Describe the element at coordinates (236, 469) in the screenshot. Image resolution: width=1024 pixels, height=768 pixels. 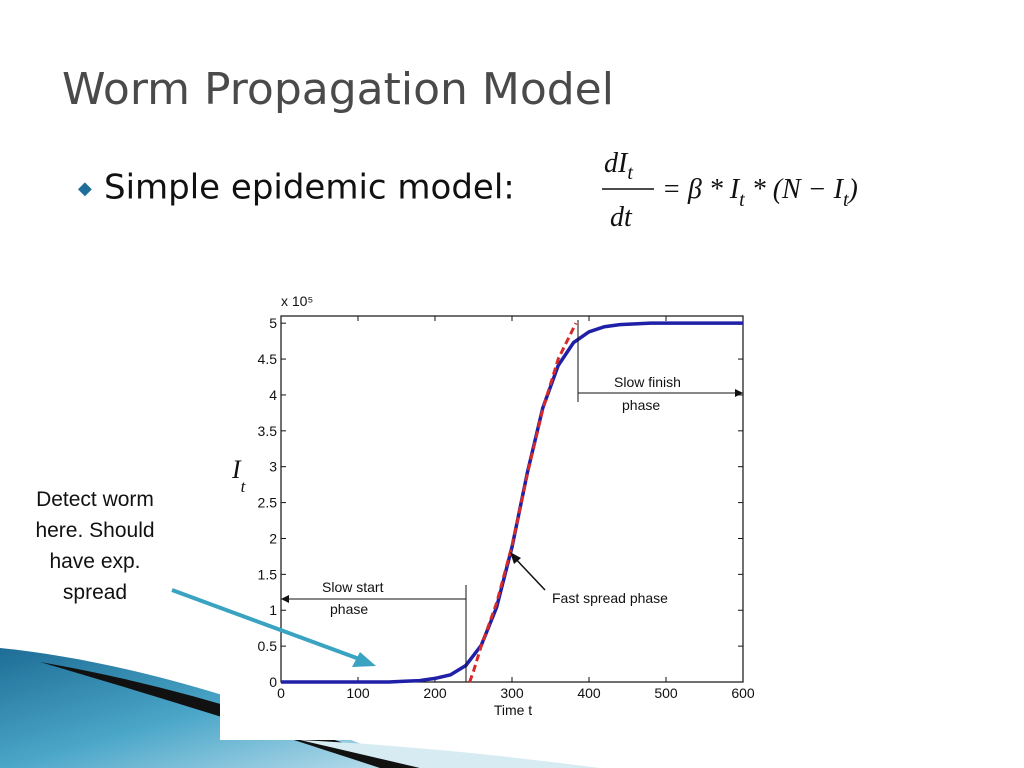
I see `y-axis-label-main: I` at that location.